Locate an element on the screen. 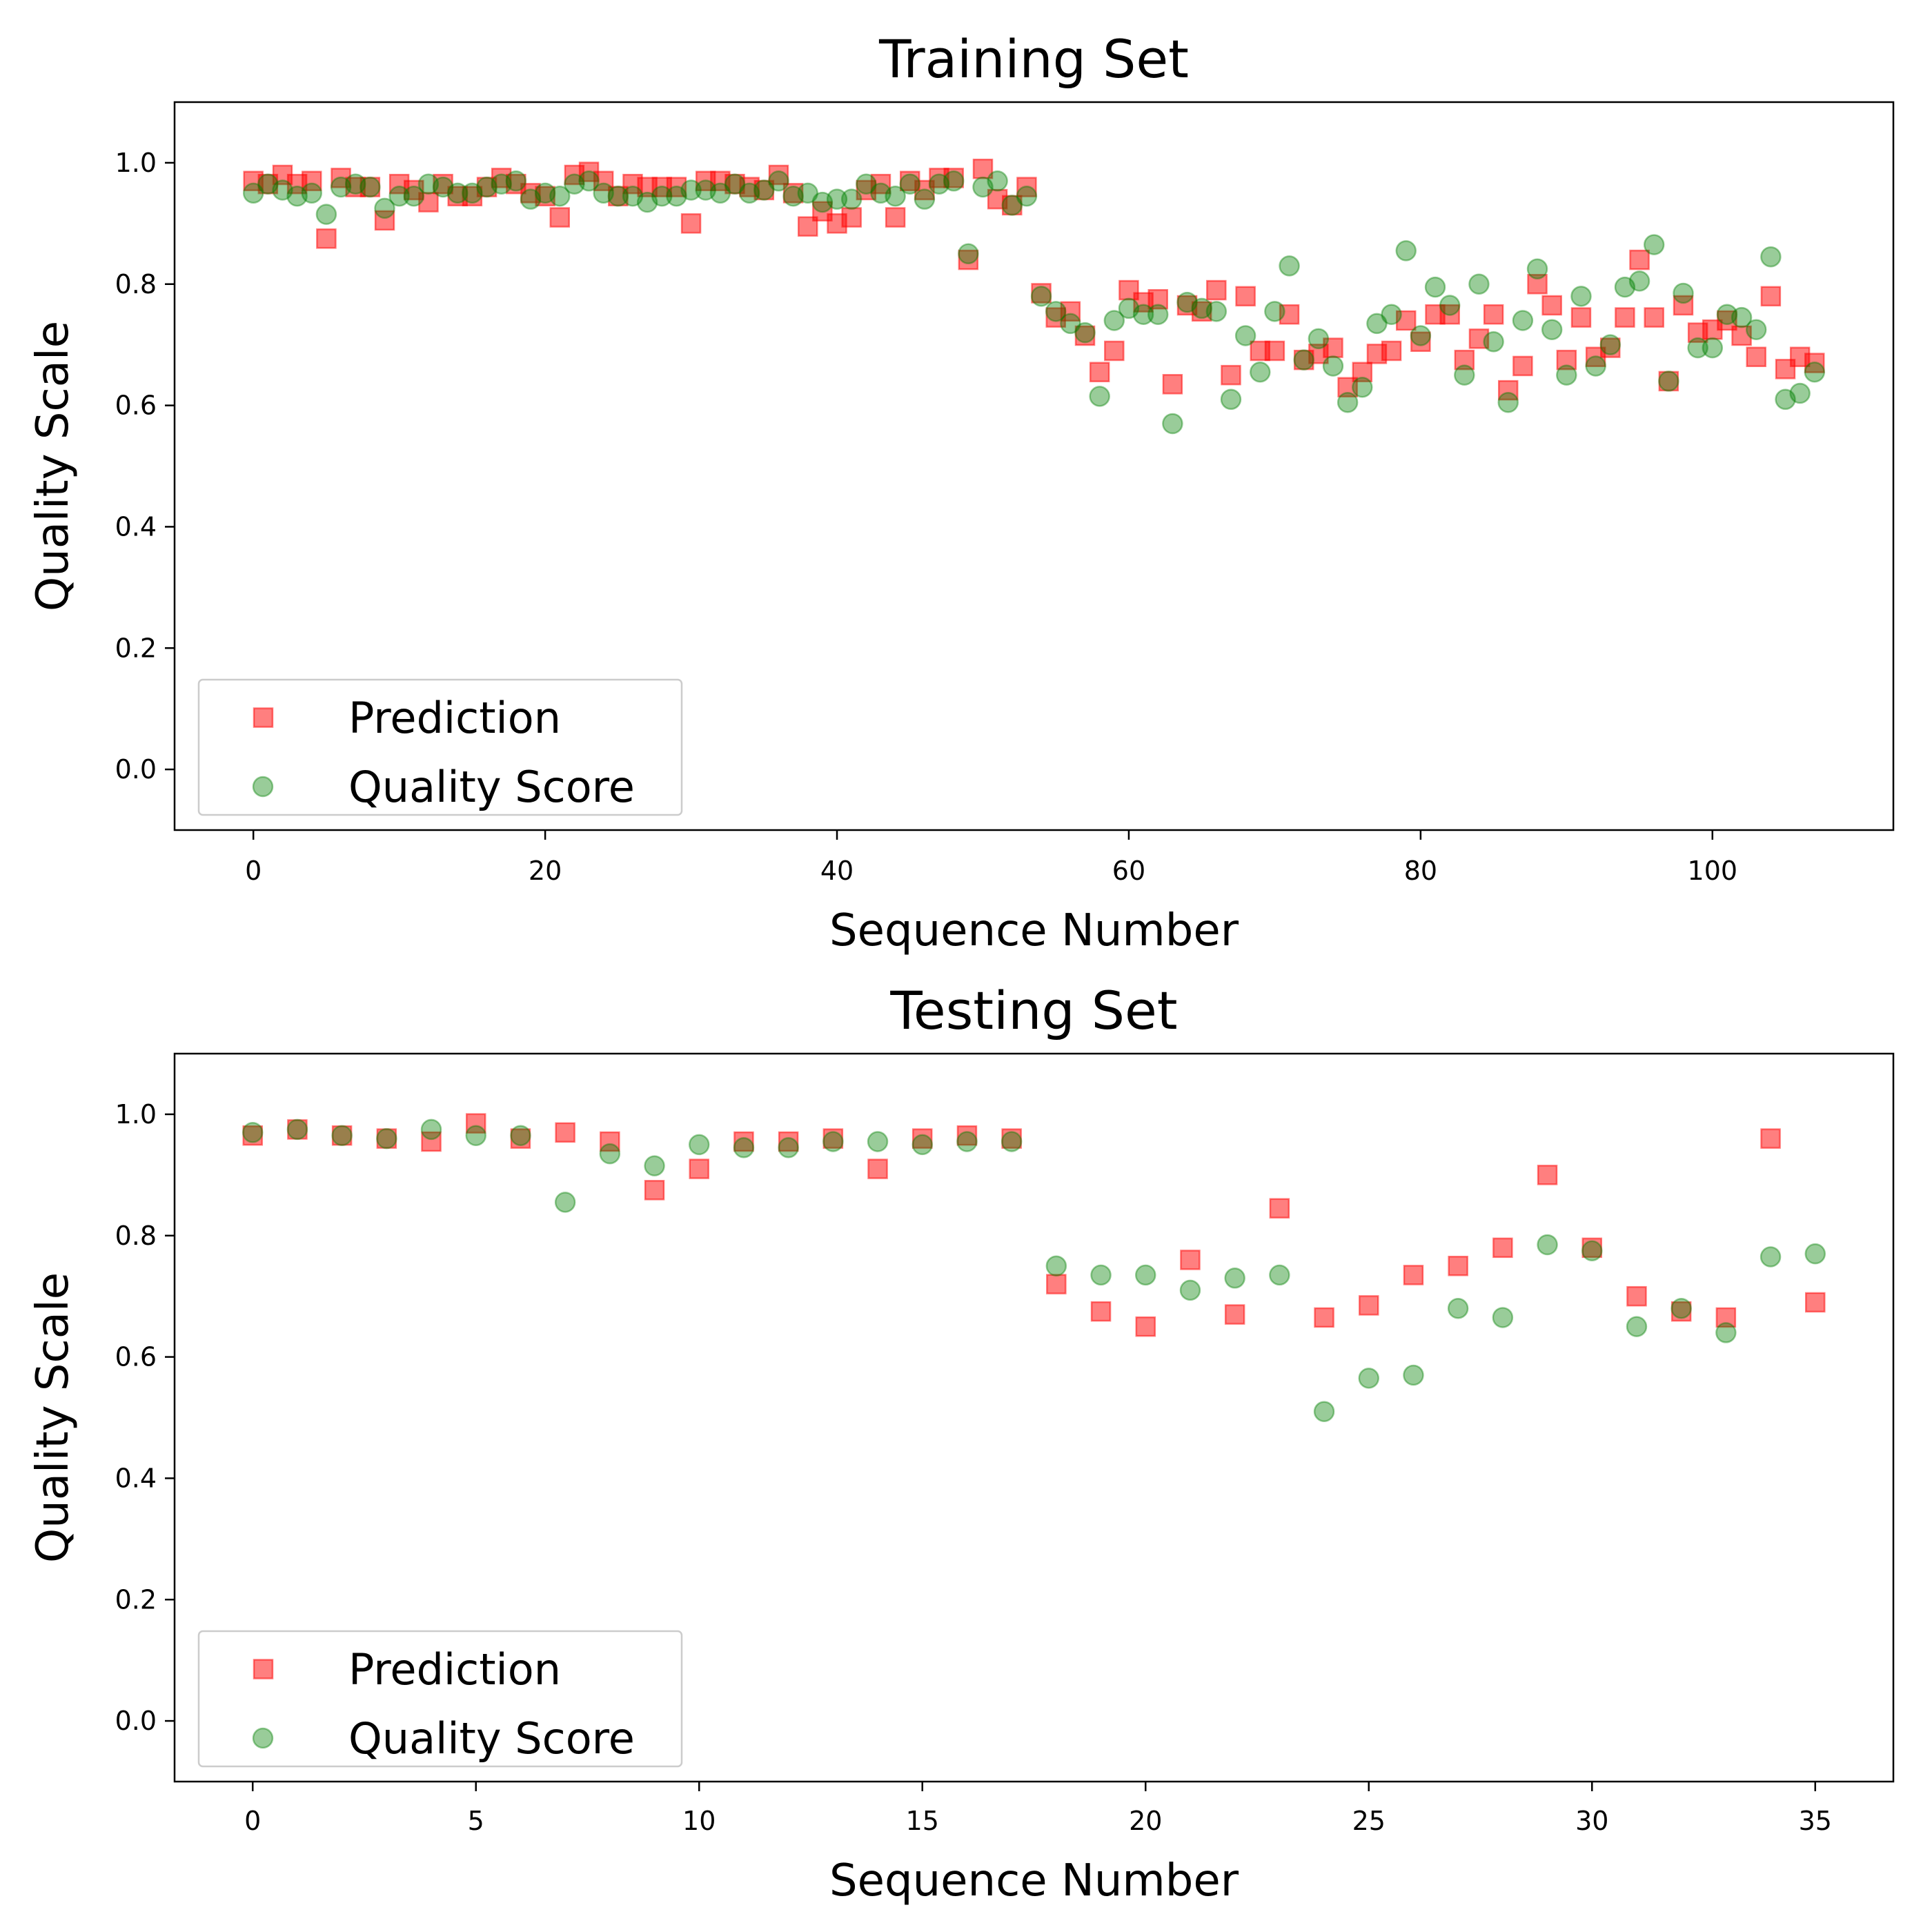 This screenshot has height=1932, width=1932. y-tick-label: 0.2 is located at coordinates (136, 1599).